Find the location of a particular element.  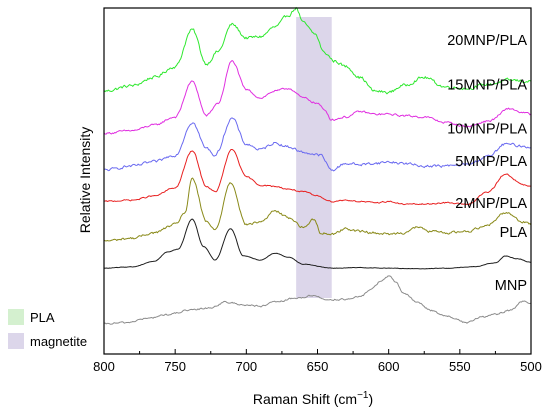

x-tick-label-700: 700 is located at coordinates (246, 366).